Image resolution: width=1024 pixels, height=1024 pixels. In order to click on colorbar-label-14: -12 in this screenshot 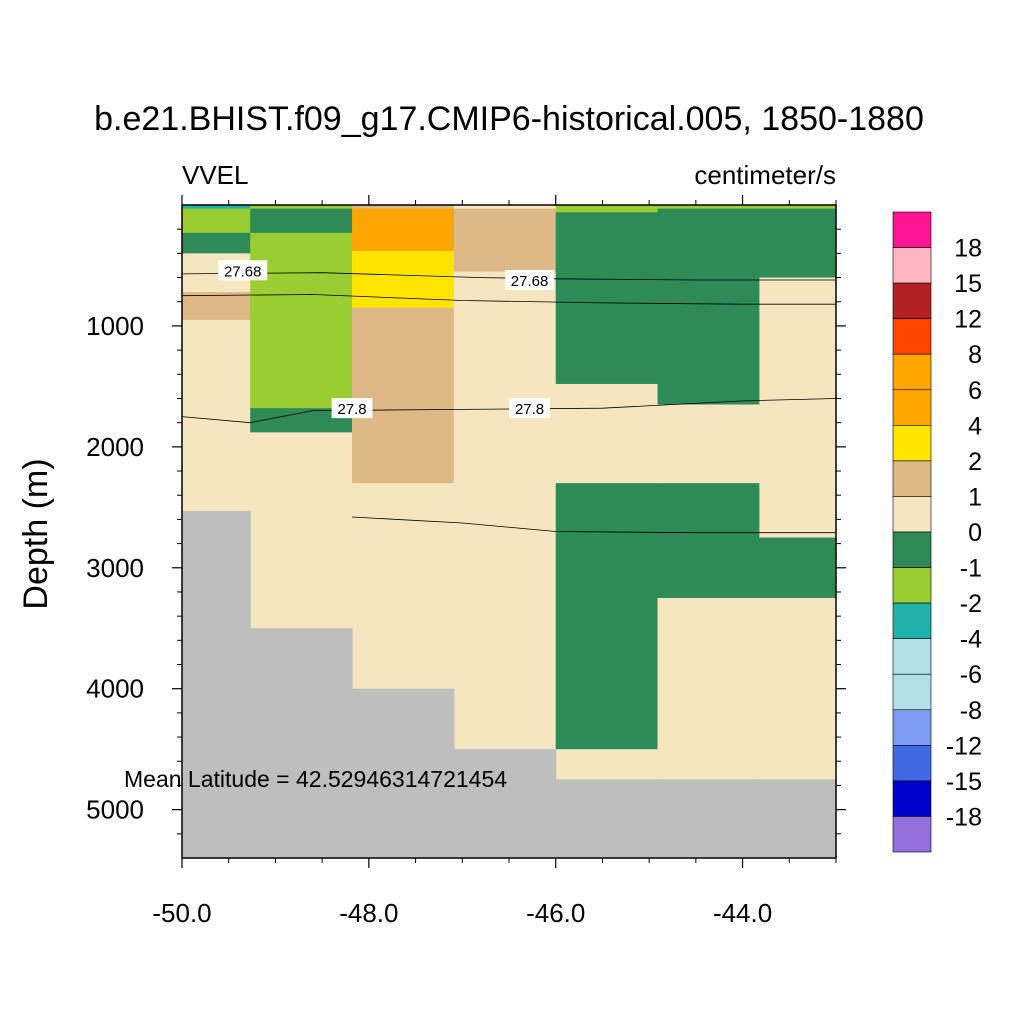, I will do `click(964, 746)`.